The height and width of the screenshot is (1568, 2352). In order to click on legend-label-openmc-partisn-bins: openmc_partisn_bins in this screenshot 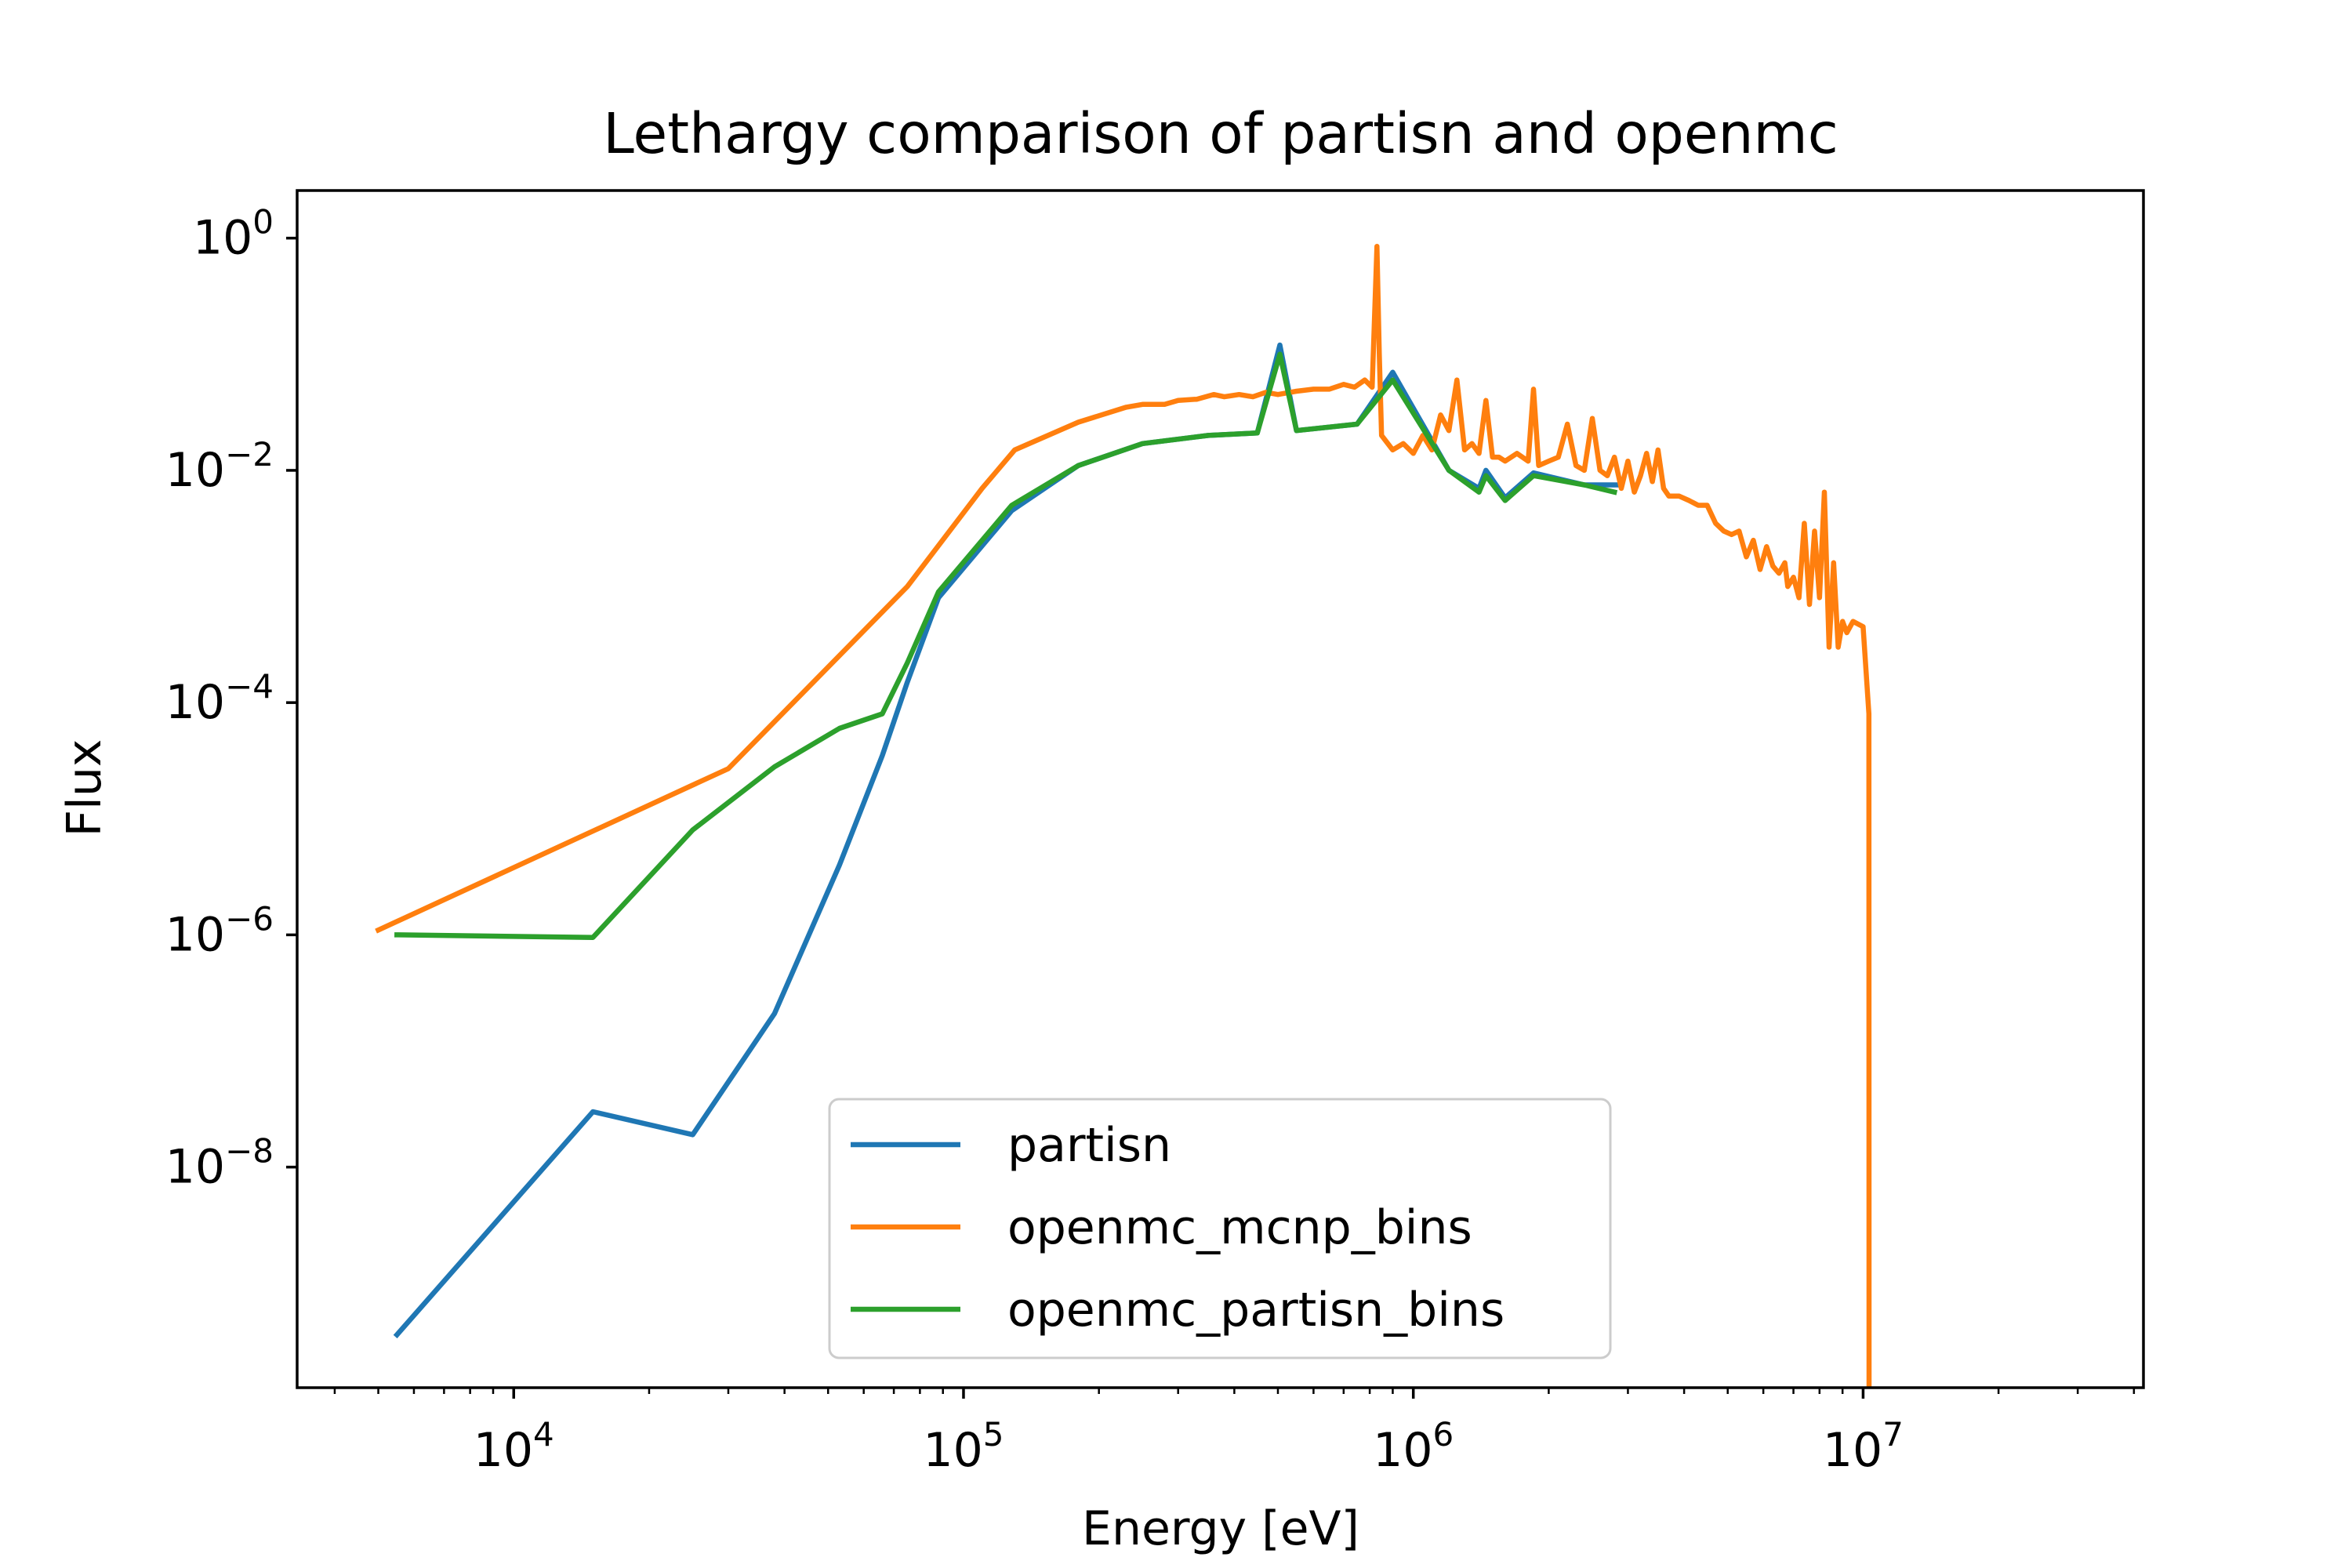, I will do `click(1255, 1310)`.